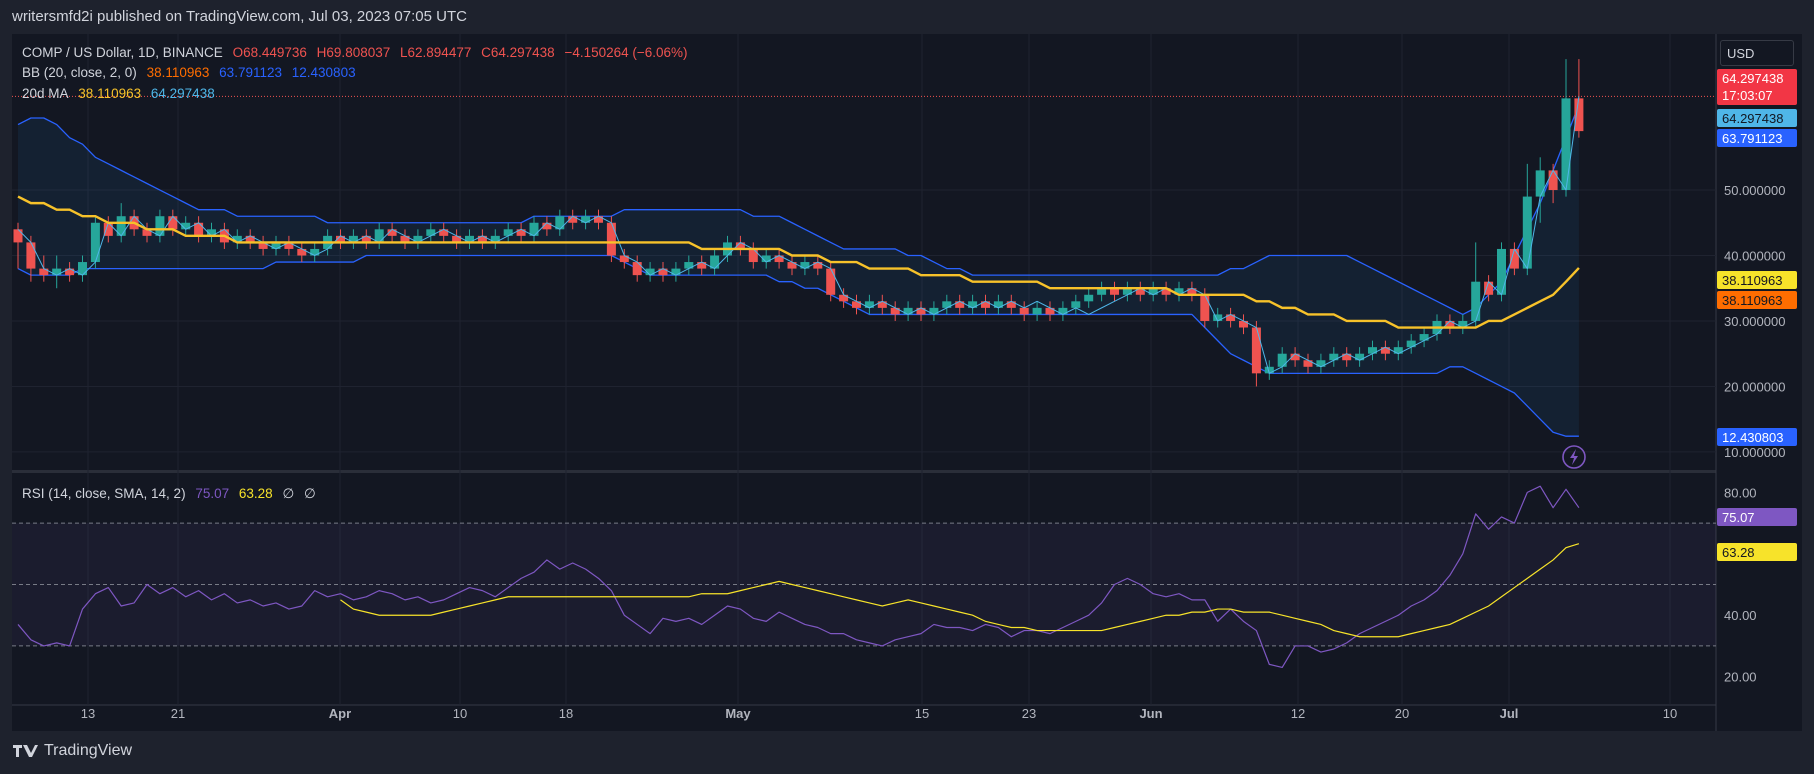  I want to click on bb-upper-badge-text: 63.791123, so click(1752, 138).